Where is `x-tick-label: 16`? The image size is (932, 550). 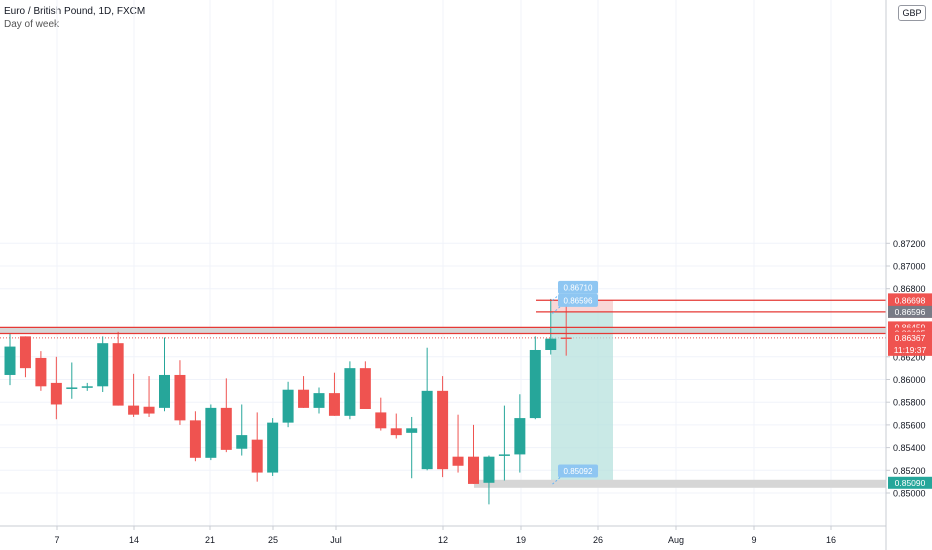 x-tick-label: 16 is located at coordinates (831, 540).